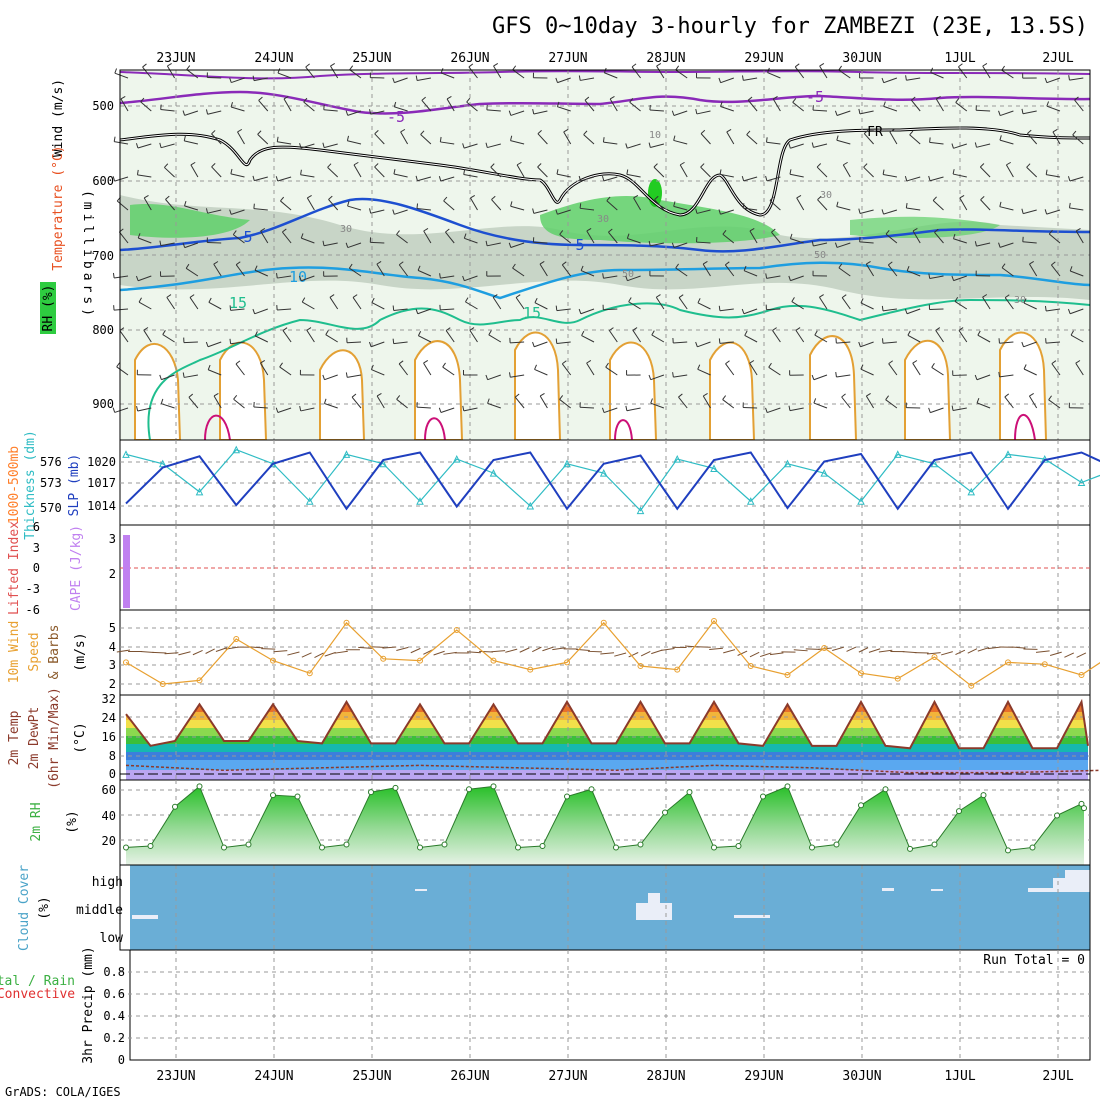 This screenshot has height=1100, width=1100. Describe the element at coordinates (103, 256) in the screenshot. I see `y-tick-label: 700` at that location.